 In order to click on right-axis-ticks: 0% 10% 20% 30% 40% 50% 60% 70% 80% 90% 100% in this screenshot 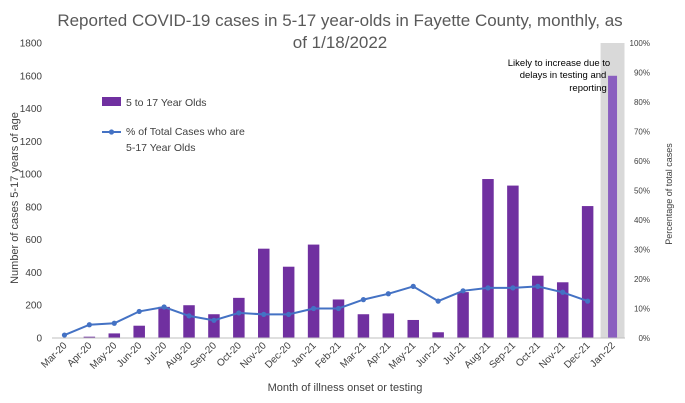, I will do `click(640, 191)`.